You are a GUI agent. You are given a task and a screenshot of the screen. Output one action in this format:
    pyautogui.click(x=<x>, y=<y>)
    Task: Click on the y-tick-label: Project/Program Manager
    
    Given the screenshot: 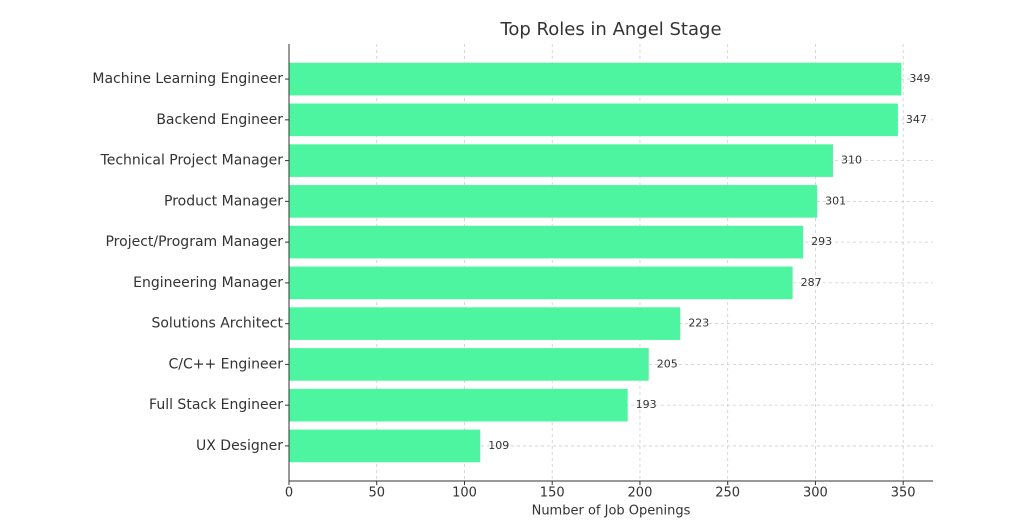 What is the action you would take?
    pyautogui.click(x=194, y=242)
    